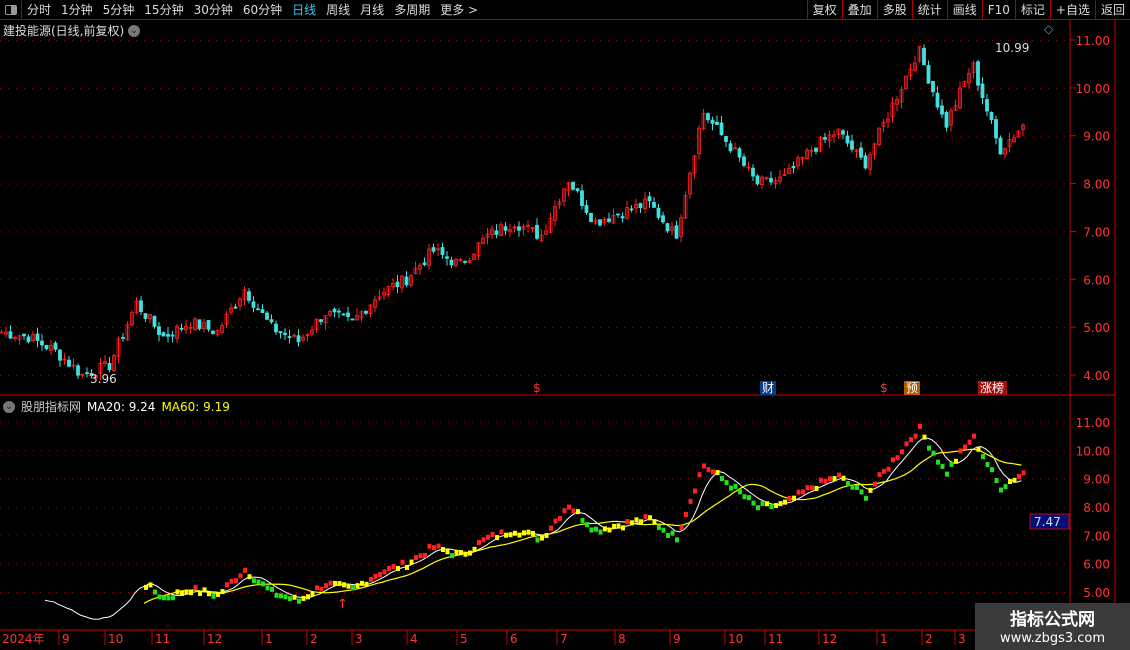 The image size is (1130, 650). Describe the element at coordinates (1112, 10) in the screenshot. I see `toolbar-button: 返回` at that location.